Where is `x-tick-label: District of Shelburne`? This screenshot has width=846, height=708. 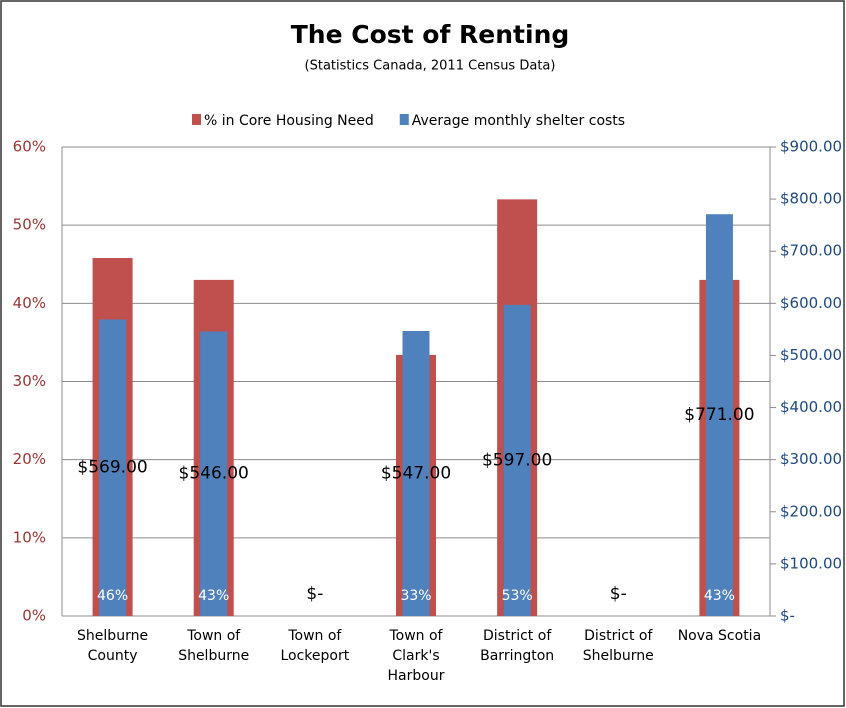
x-tick-label: District of Shelburne is located at coordinates (618, 646).